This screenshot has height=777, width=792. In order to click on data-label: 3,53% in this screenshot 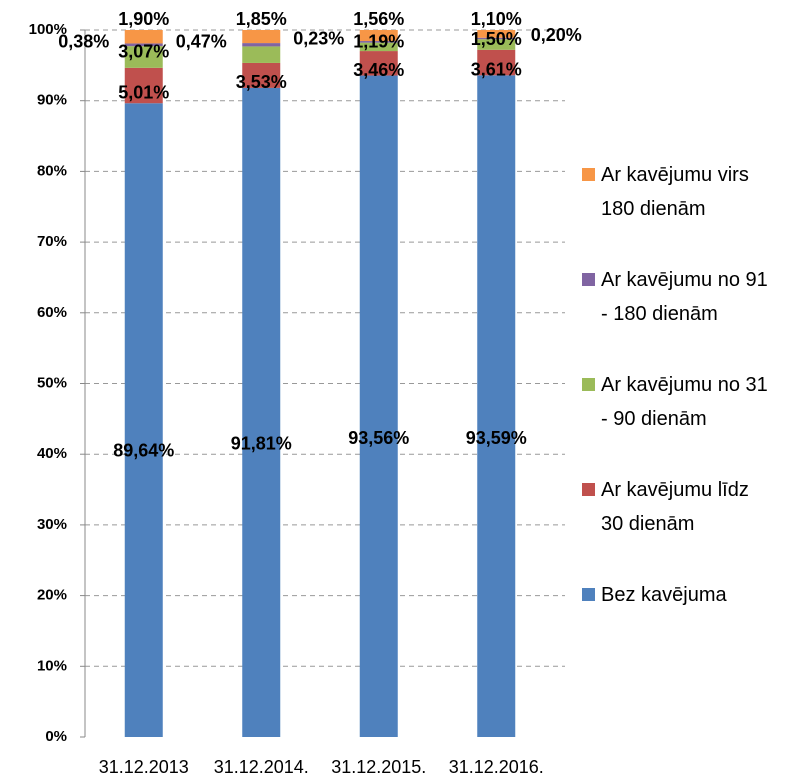, I will do `click(261, 82)`.